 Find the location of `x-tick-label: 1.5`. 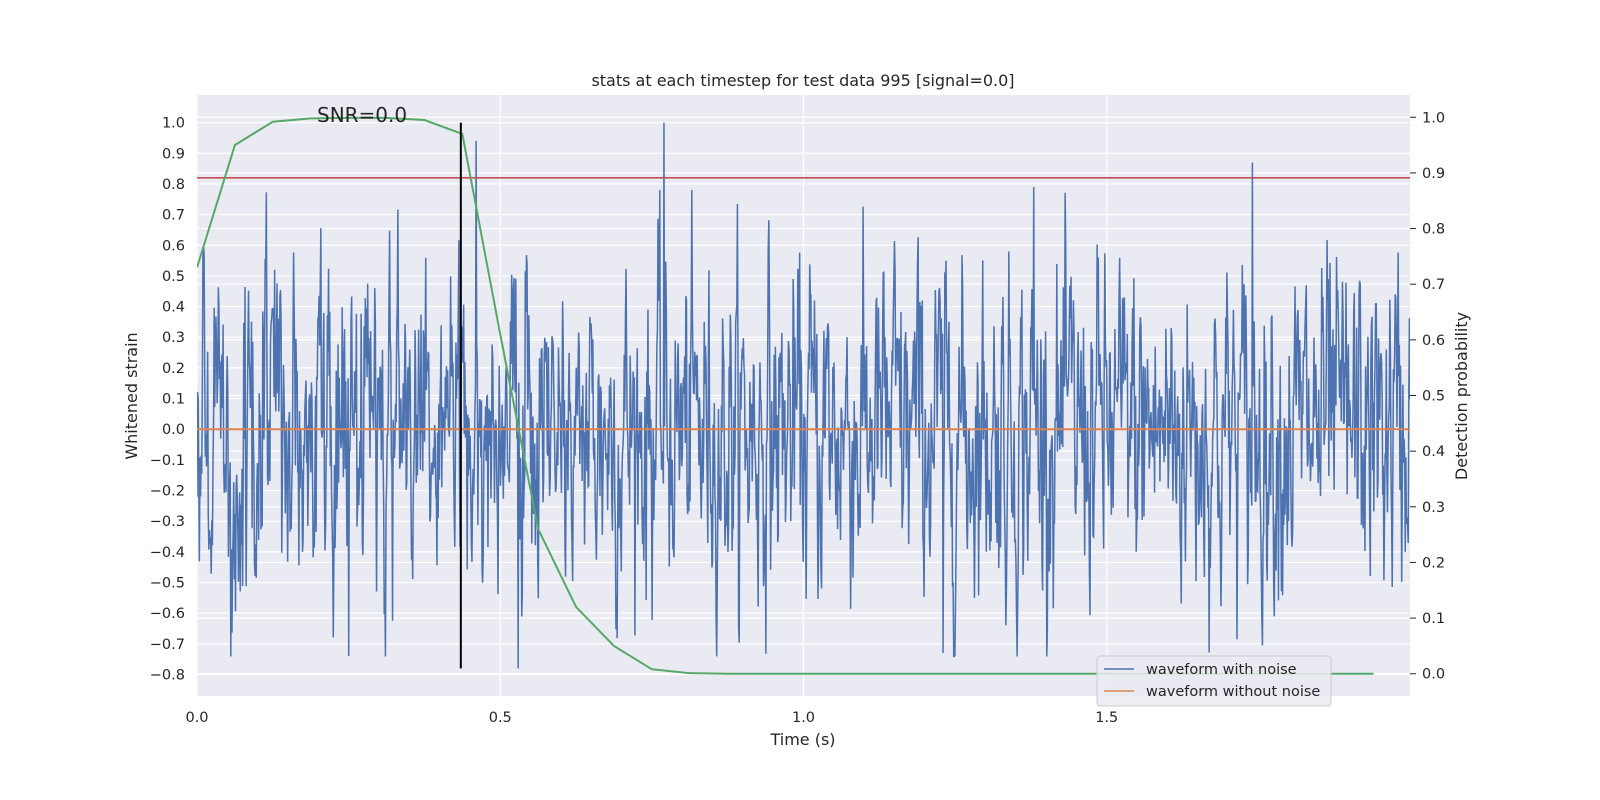

x-tick-label: 1.5 is located at coordinates (1106, 718).